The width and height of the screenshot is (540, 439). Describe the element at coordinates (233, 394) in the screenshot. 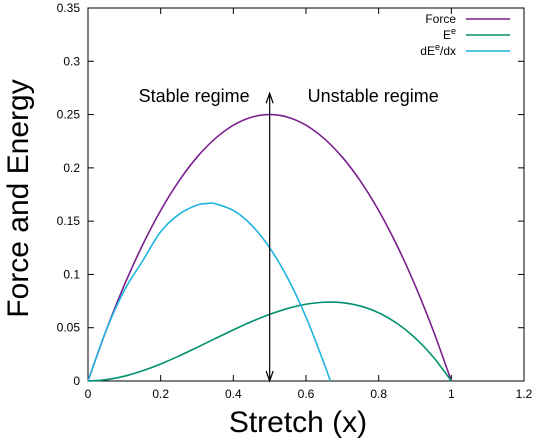

I see `x-tick-label: 0.4` at that location.